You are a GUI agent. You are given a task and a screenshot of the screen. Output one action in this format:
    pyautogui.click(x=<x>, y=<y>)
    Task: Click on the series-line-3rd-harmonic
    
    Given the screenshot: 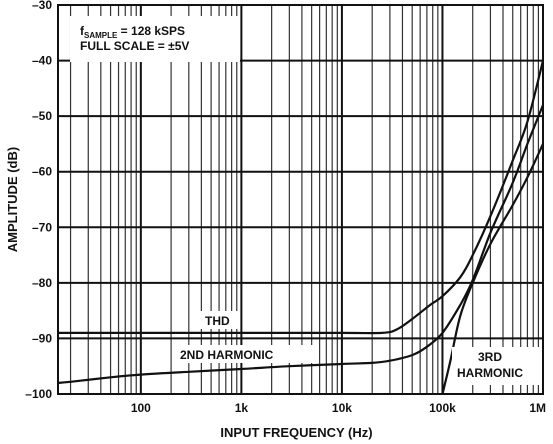 What is the action you would take?
    pyautogui.click(x=492, y=269)
    